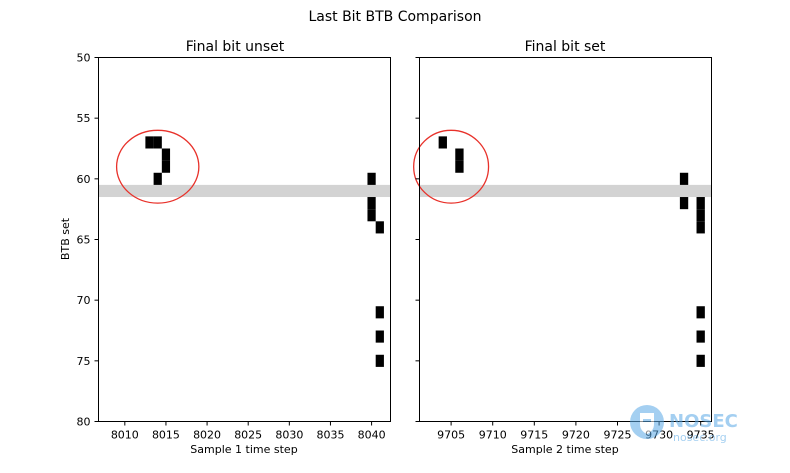 The image size is (790, 473). I want to click on figure-suptitle: Last Bit BTB Comparison, so click(394, 17).